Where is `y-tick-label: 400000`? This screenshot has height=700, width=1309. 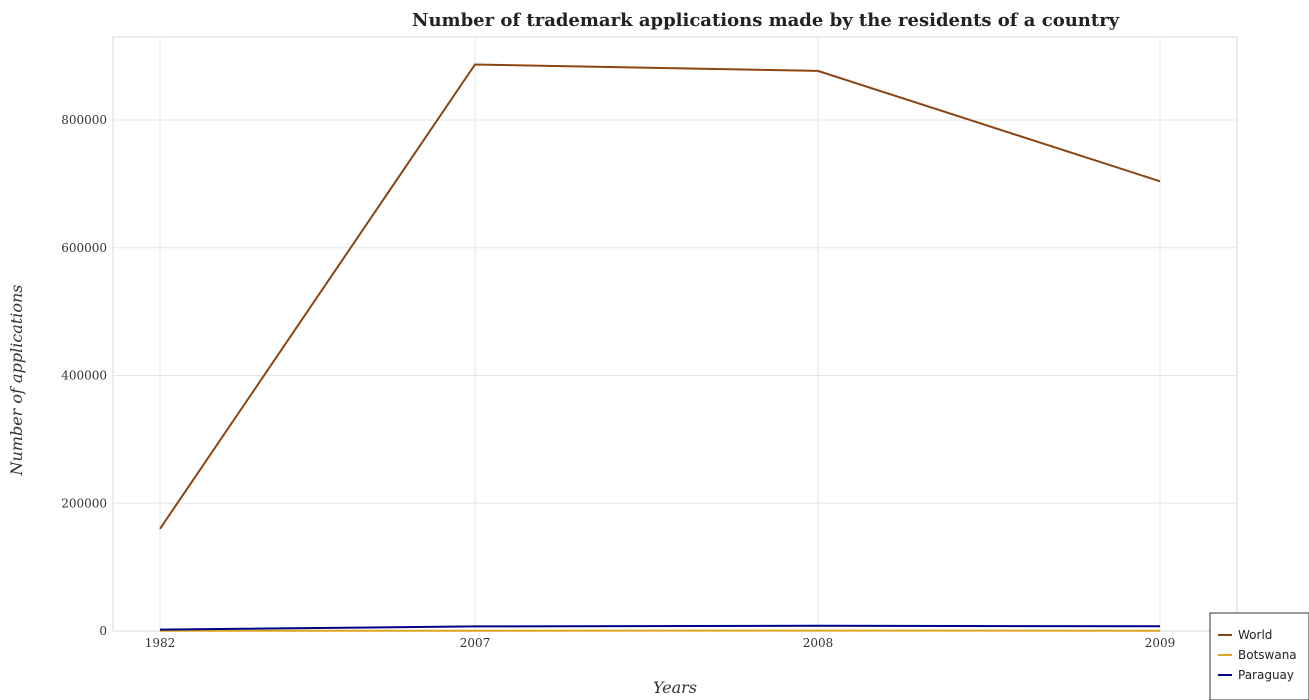 y-tick-label: 400000 is located at coordinates (84, 376).